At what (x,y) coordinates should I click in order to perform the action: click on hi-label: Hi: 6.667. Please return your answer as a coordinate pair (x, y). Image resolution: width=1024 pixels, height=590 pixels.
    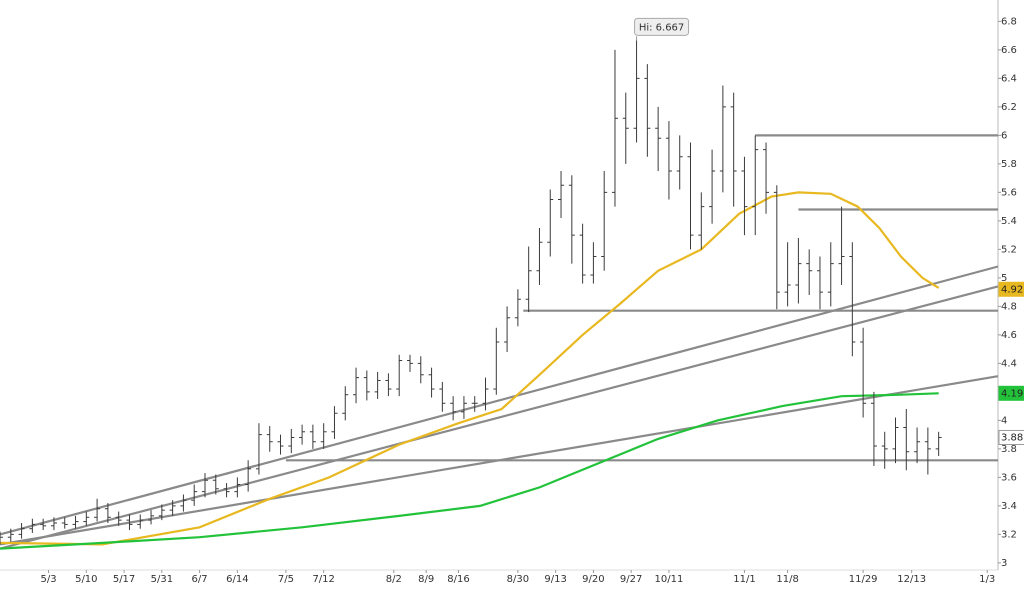
    Looking at the image, I should click on (661, 27).